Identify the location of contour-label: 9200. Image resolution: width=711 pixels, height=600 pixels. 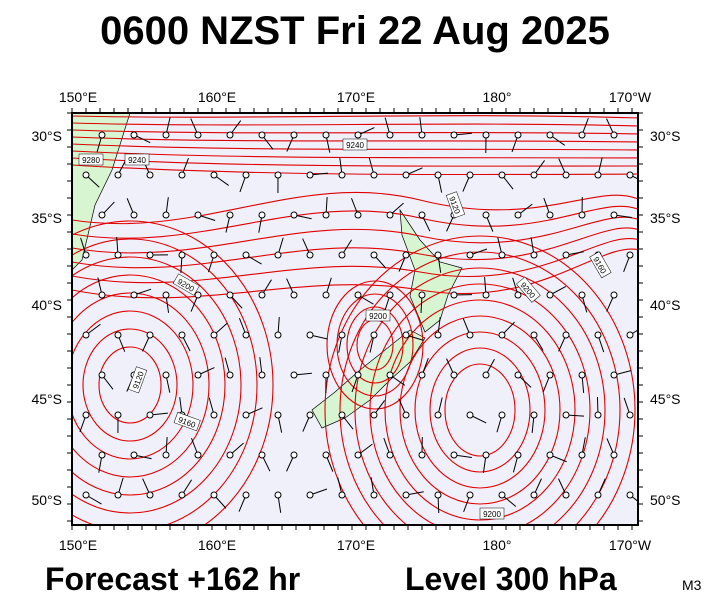
(378, 315).